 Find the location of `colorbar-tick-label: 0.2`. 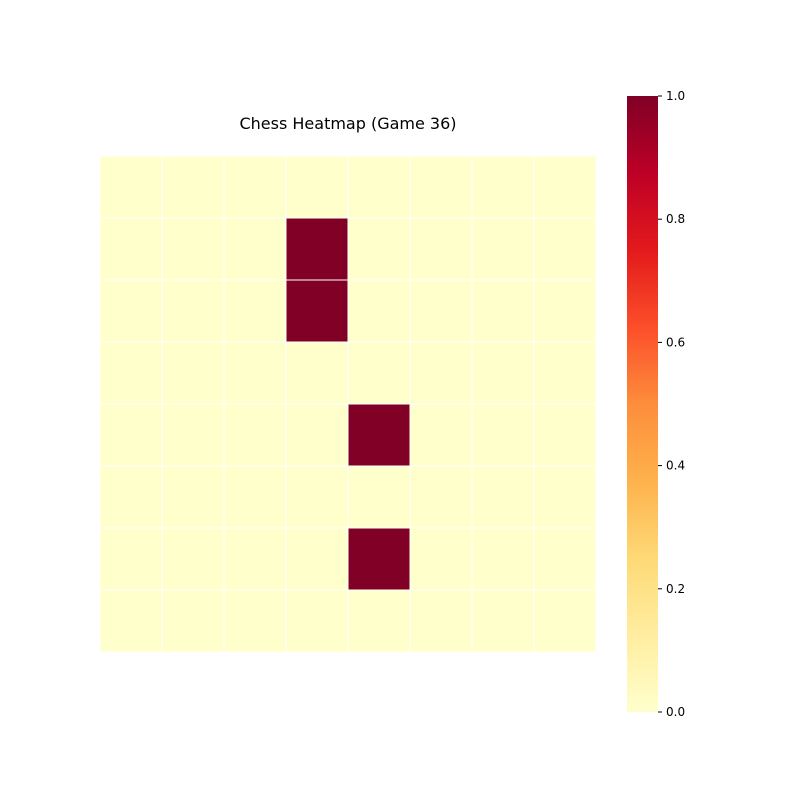

colorbar-tick-label: 0.2 is located at coordinates (675, 589).